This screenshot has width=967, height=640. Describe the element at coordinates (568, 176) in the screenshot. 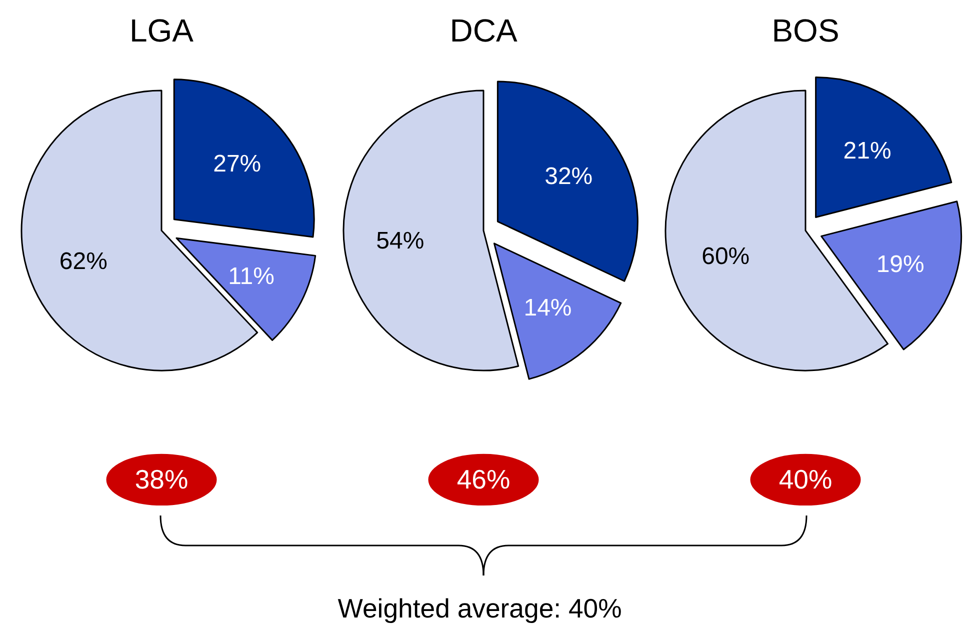

I see `data-label: 32%` at that location.